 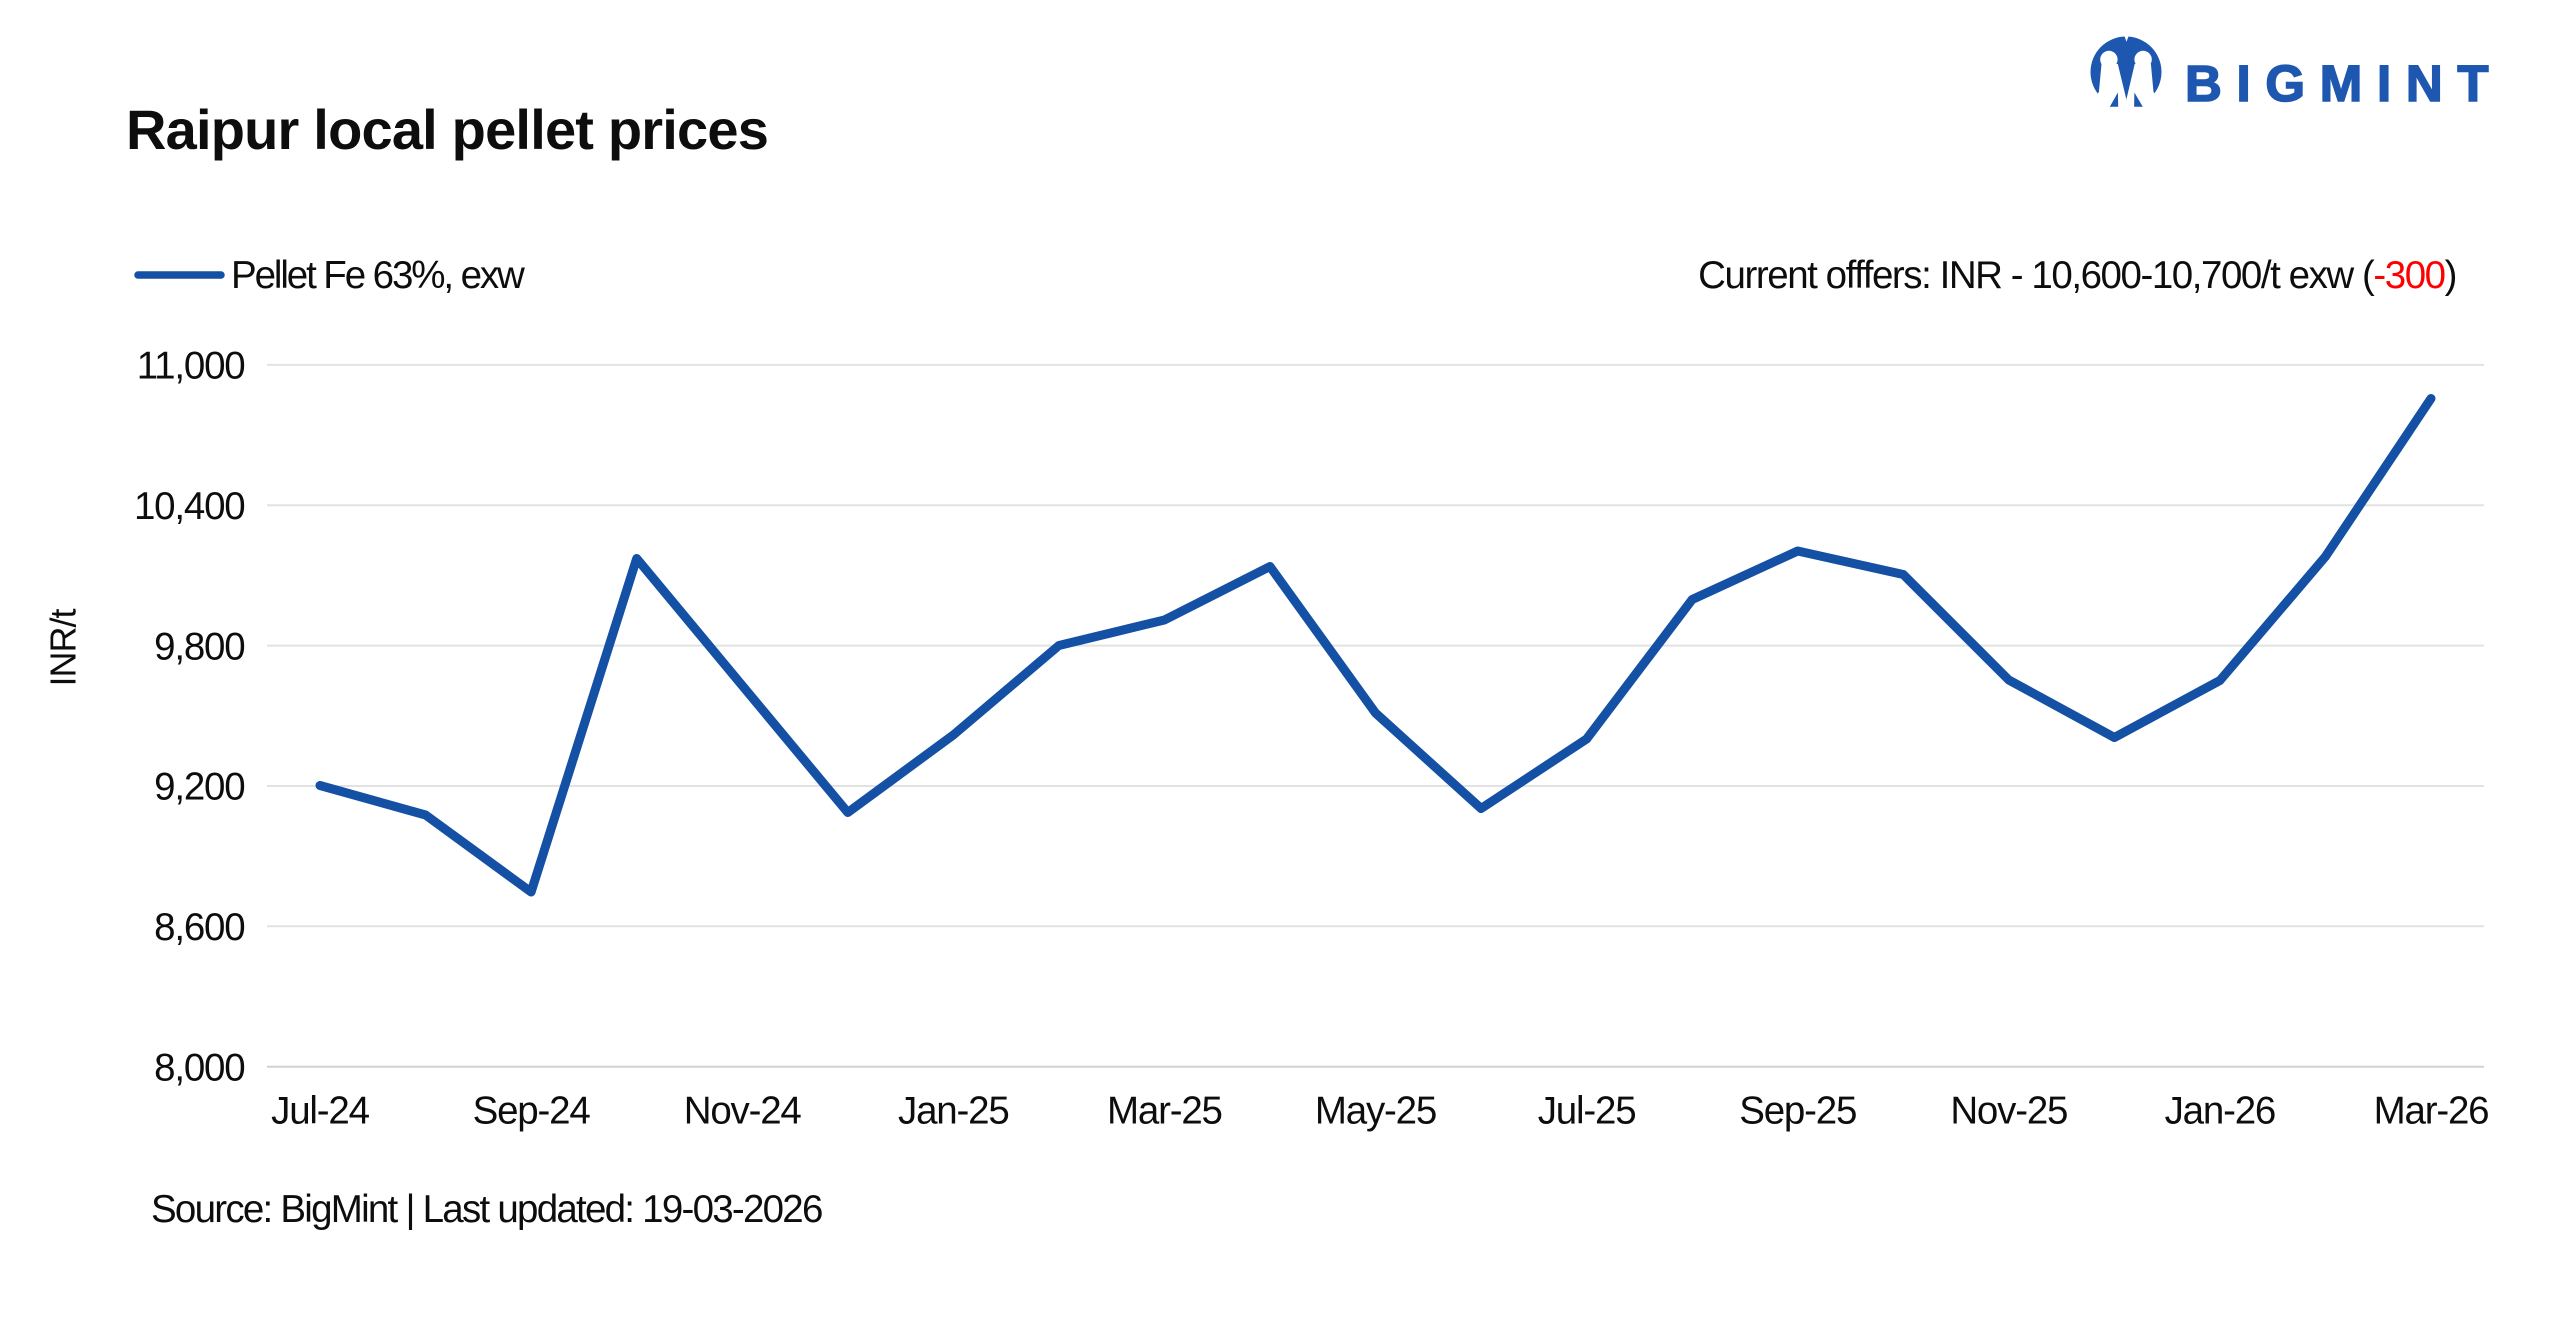 I want to click on svg-text: Nov-24, so click(x=743, y=1111).